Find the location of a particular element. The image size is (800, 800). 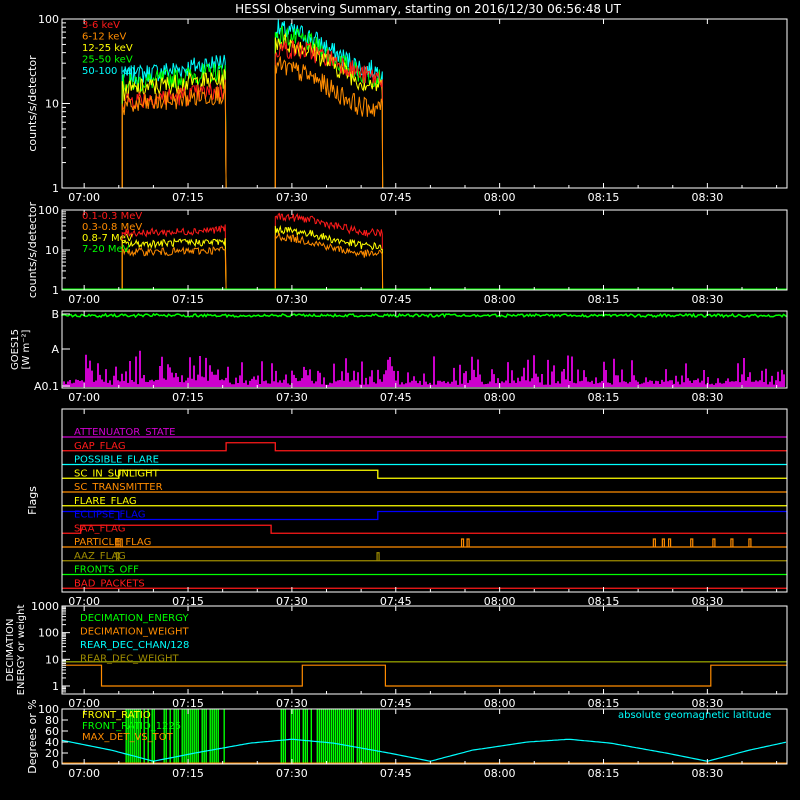

flag-label: SC_IN_SUNLIGHT is located at coordinates (117, 473).